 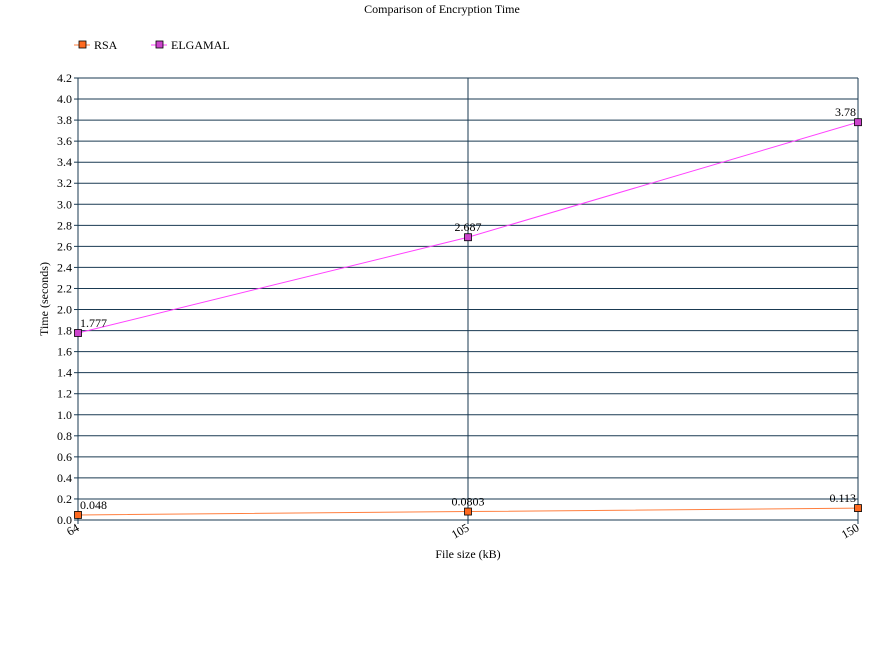 What do you see at coordinates (93, 505) in the screenshot?
I see `data-label: 0.048` at bounding box center [93, 505].